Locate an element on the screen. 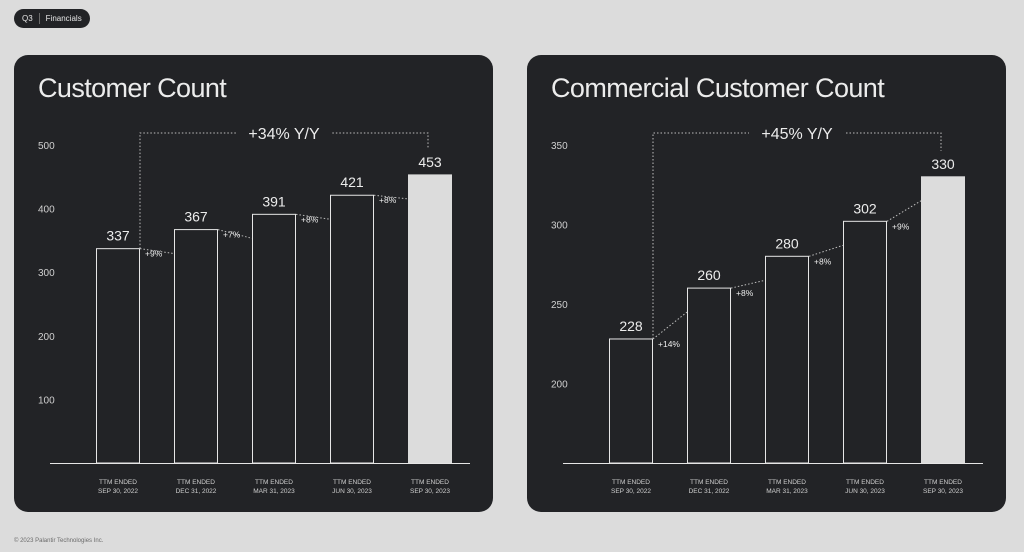 This screenshot has width=1024, height=552. y-tick-label: 500 is located at coordinates (46, 146).